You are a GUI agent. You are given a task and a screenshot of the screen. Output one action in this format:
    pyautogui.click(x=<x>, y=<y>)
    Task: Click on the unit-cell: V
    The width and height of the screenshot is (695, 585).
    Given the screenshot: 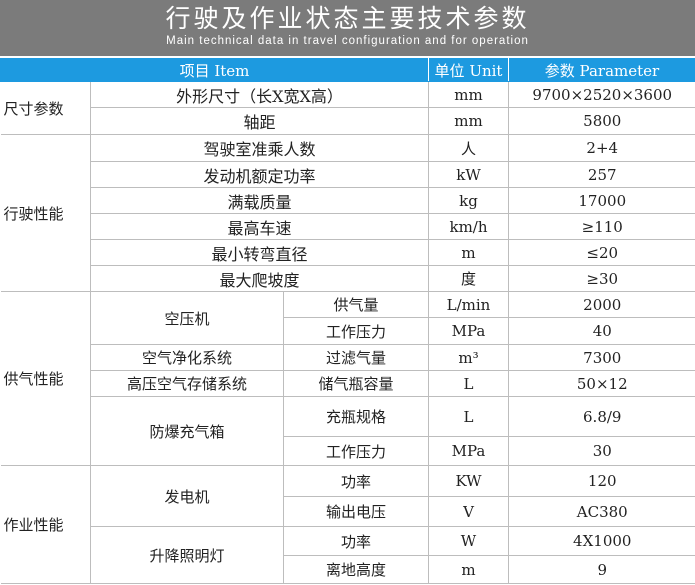 What is the action you would take?
    pyautogui.click(x=468, y=511)
    